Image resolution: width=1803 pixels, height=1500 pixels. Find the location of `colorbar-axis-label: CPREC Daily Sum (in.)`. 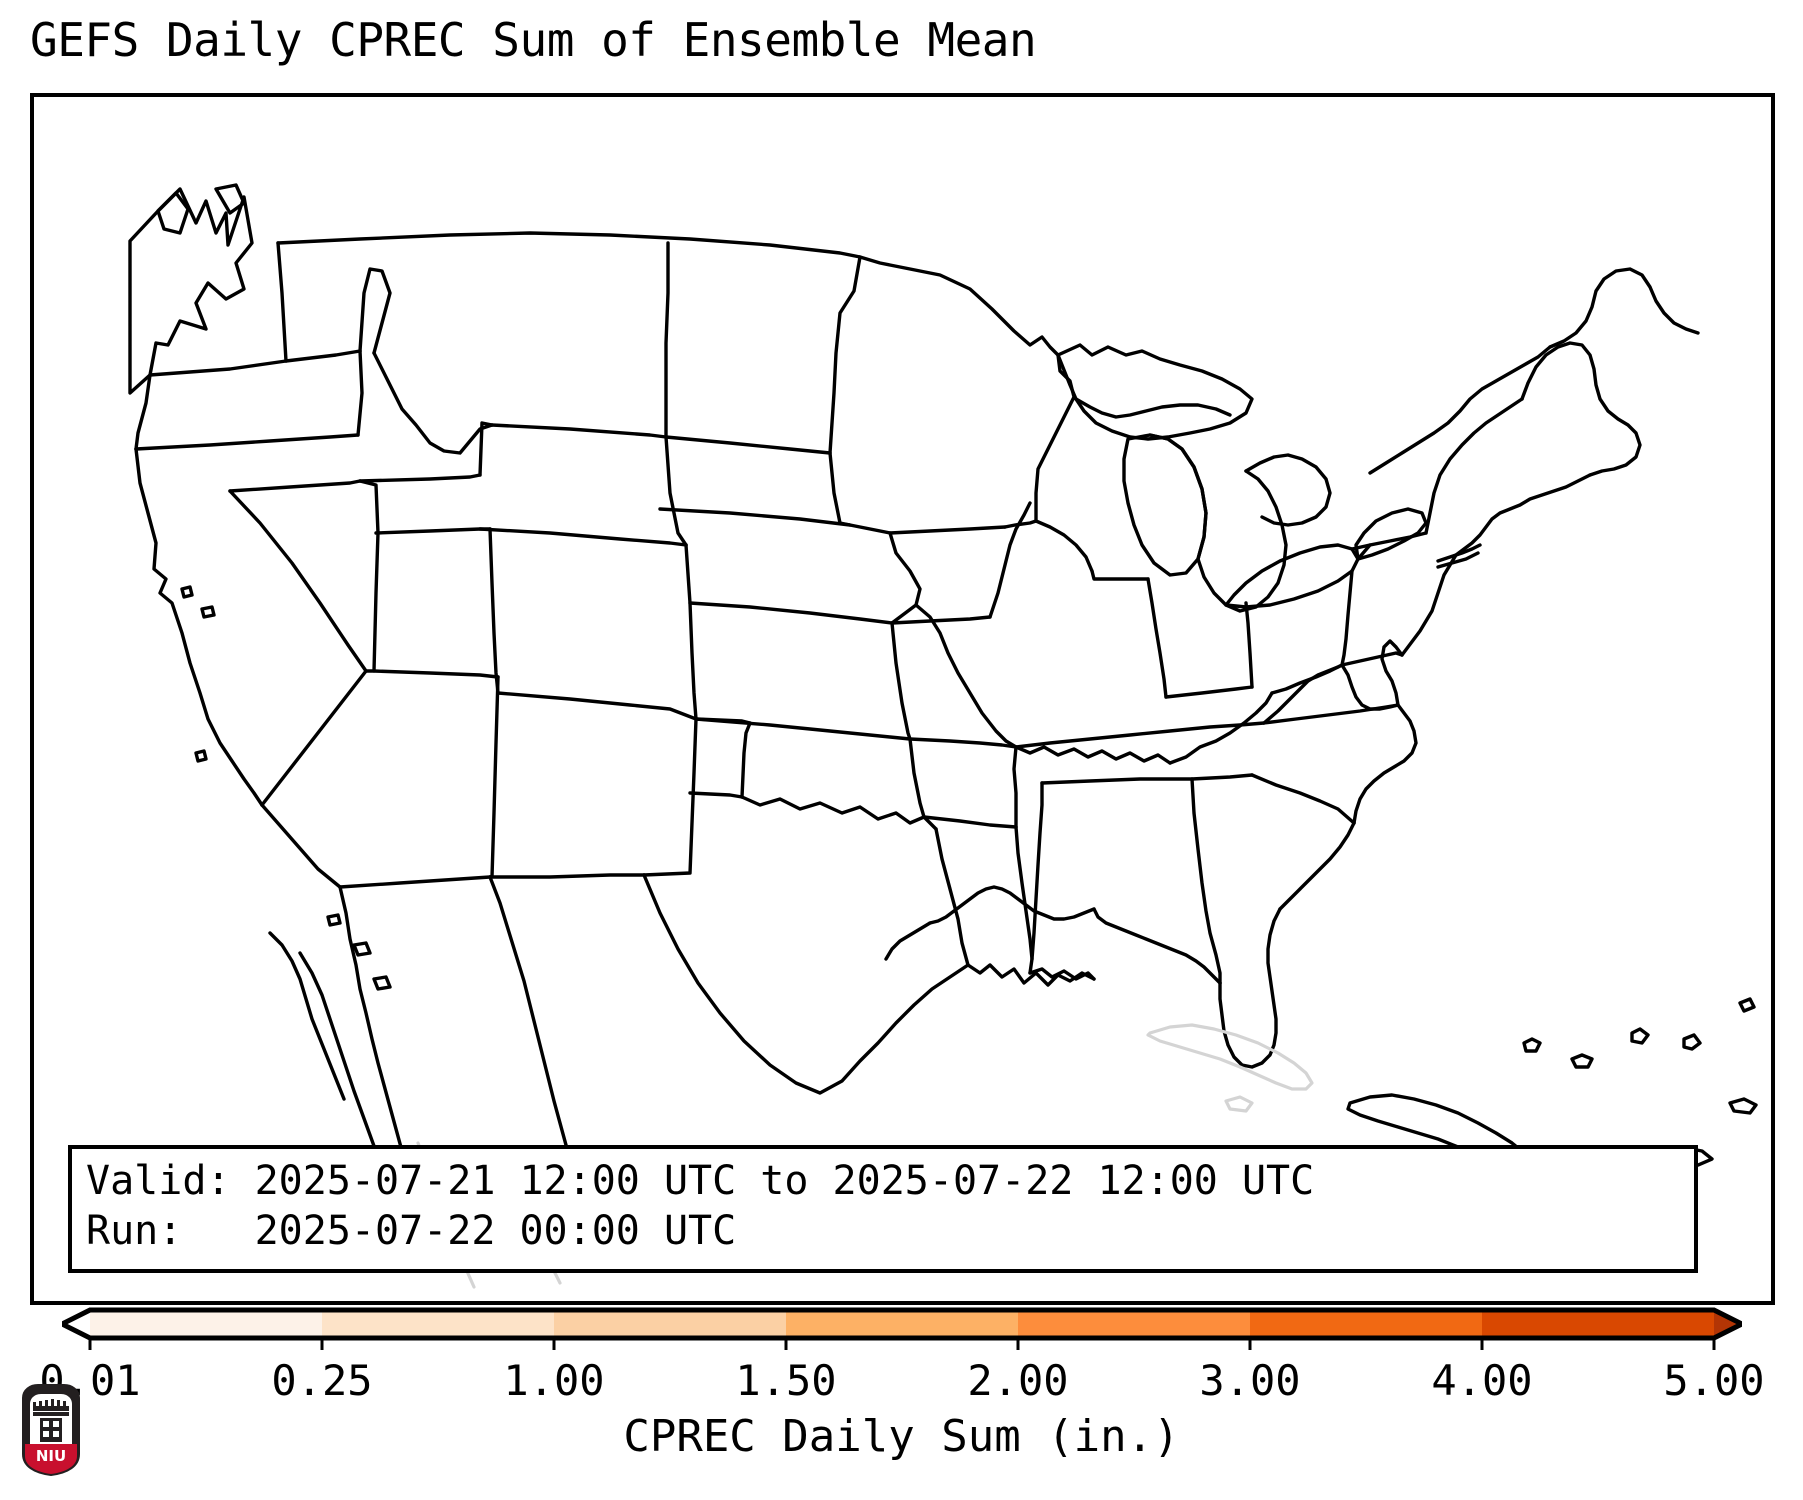

colorbar-axis-label: CPREC Daily Sum (in.) is located at coordinates (901, 1436).